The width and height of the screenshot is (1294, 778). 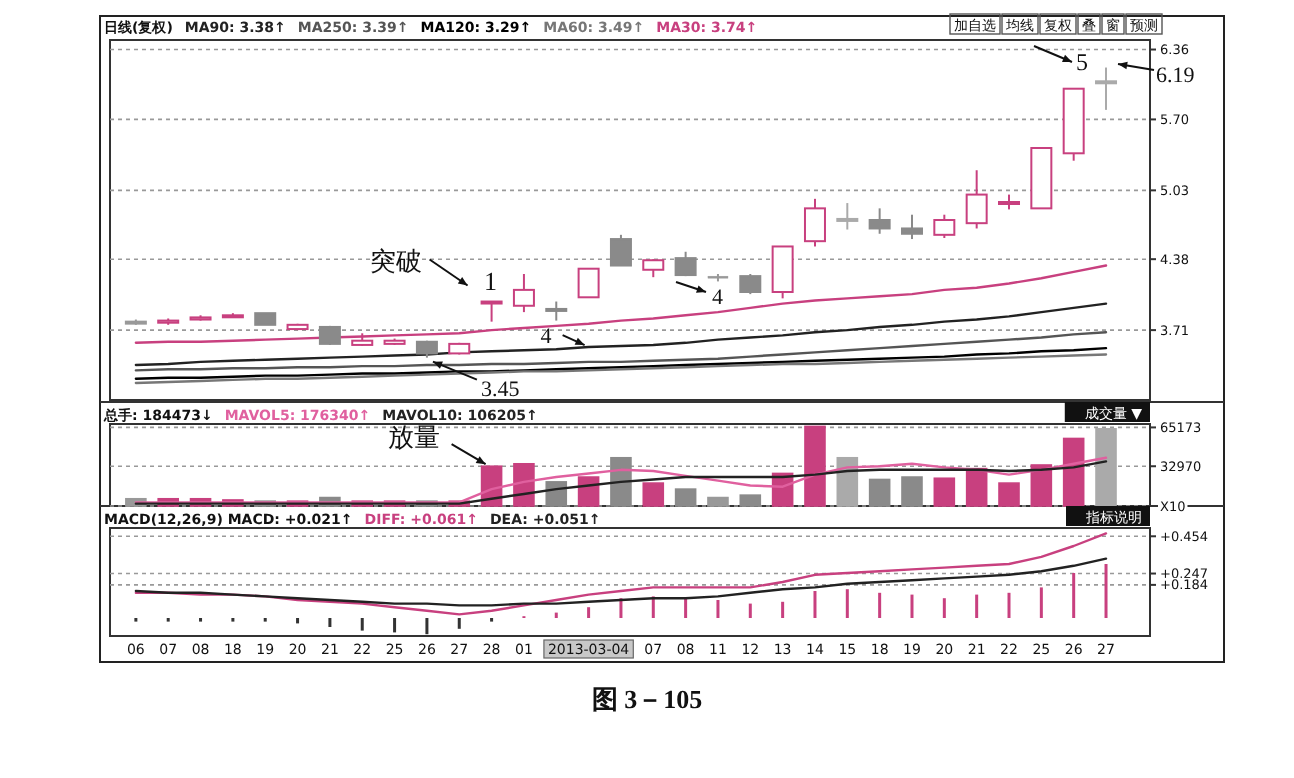 What do you see at coordinates (490, 281) in the screenshot?
I see `annotation: 1` at bounding box center [490, 281].